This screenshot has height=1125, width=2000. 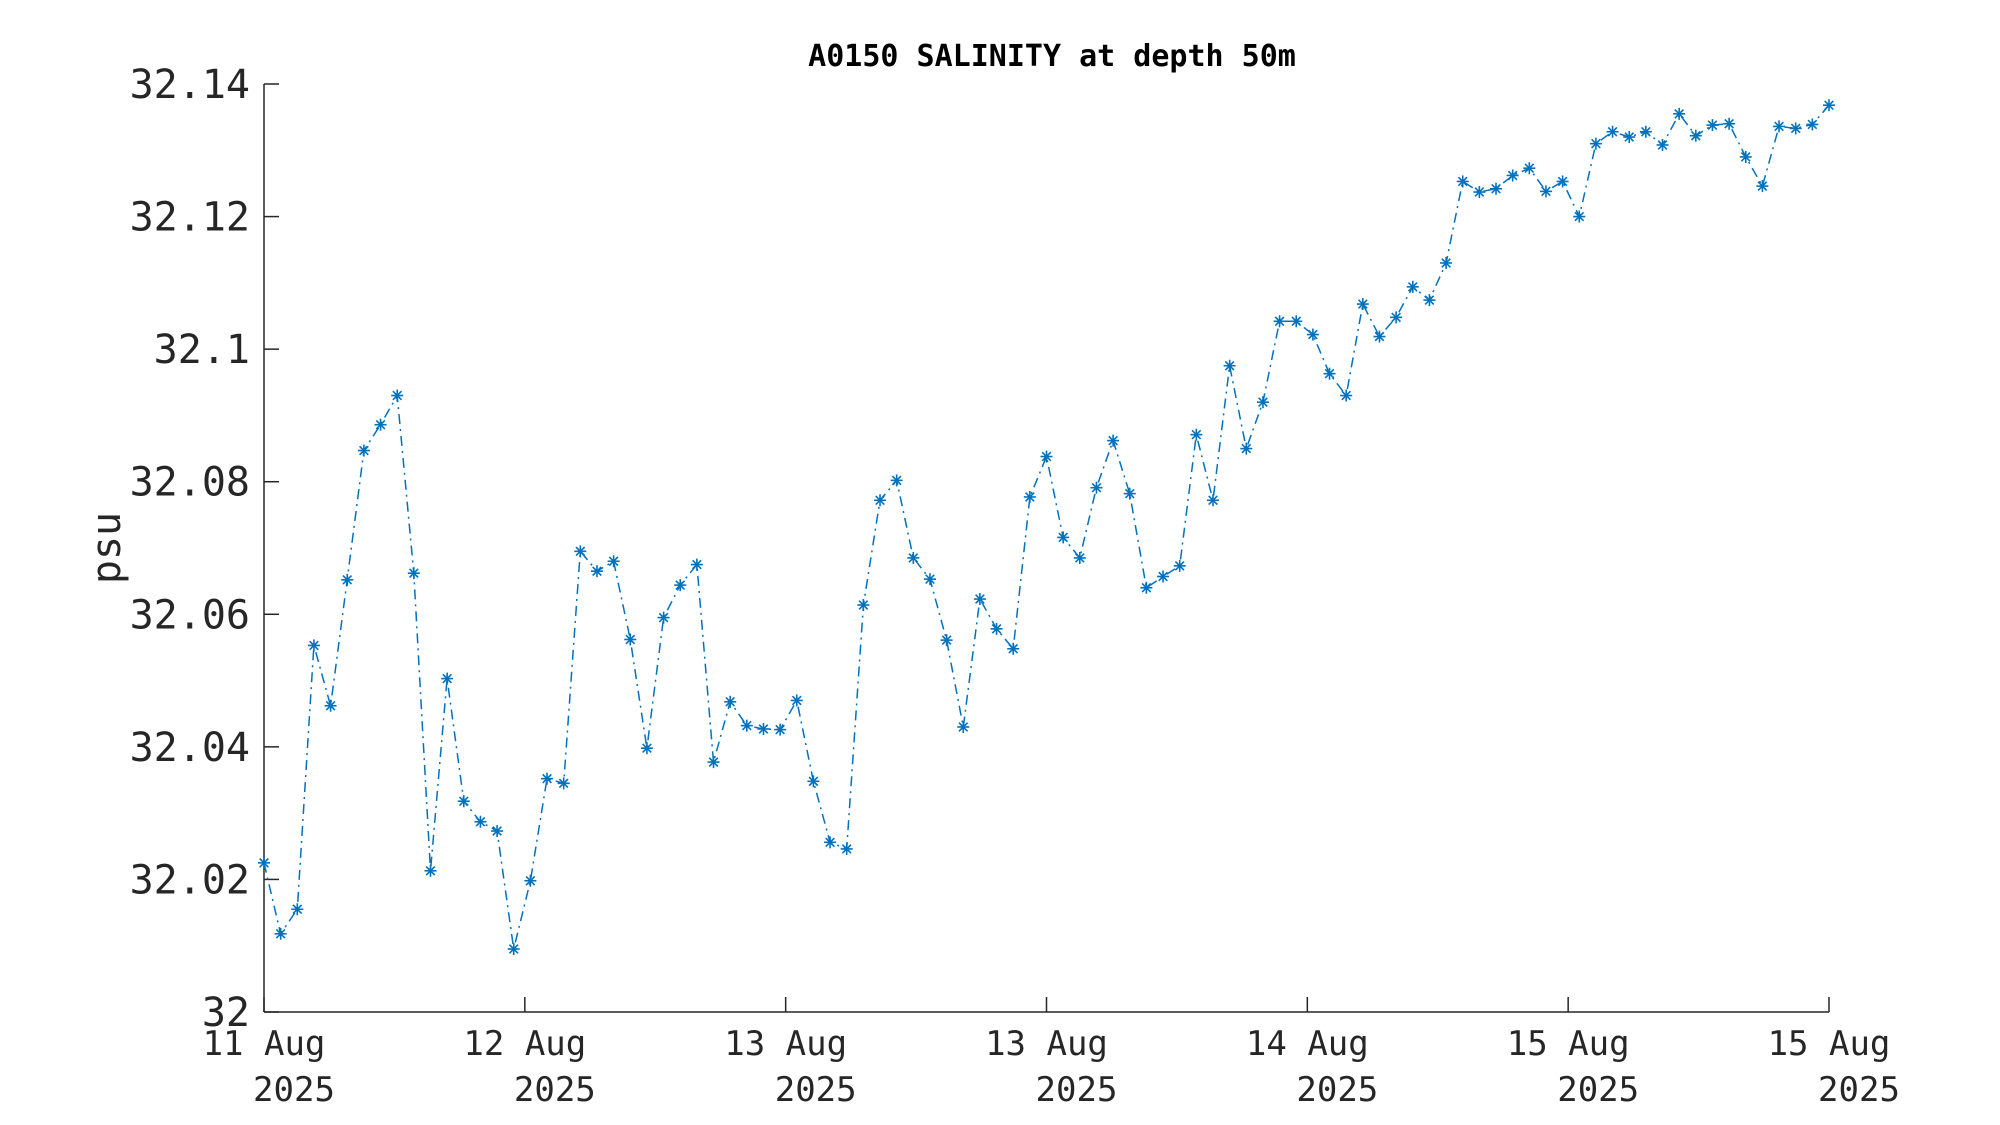 What do you see at coordinates (524, 1044) in the screenshot?
I see `x-tick-label-date: 12 Aug` at bounding box center [524, 1044].